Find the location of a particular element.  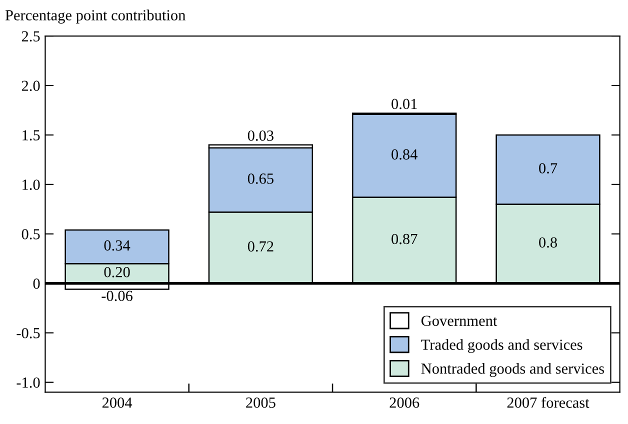

x-tick-label: 2006 is located at coordinates (405, 403).